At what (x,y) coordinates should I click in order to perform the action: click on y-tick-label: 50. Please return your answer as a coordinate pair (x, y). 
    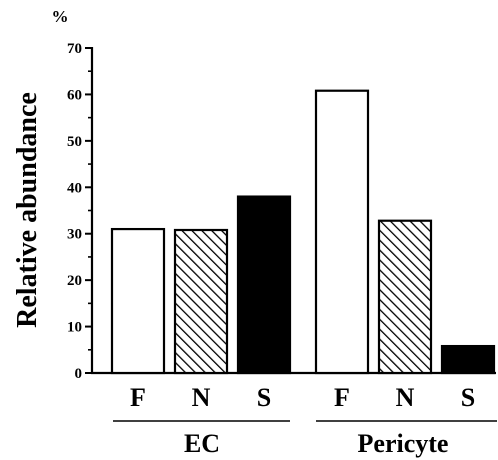
    Looking at the image, I should click on (74, 142).